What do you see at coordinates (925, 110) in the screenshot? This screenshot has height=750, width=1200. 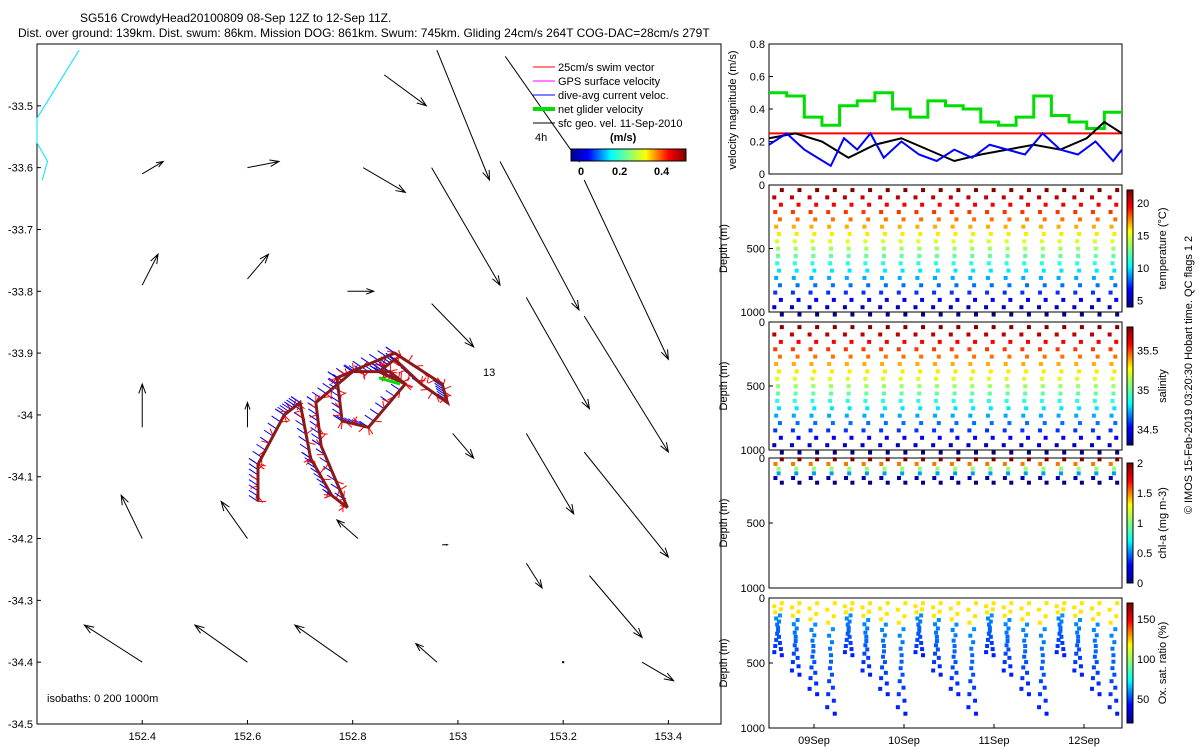 I see `velocity-panel: 0 0.2 0.4 0.6 0.8 velocity magnitude (m/s)` at bounding box center [925, 110].